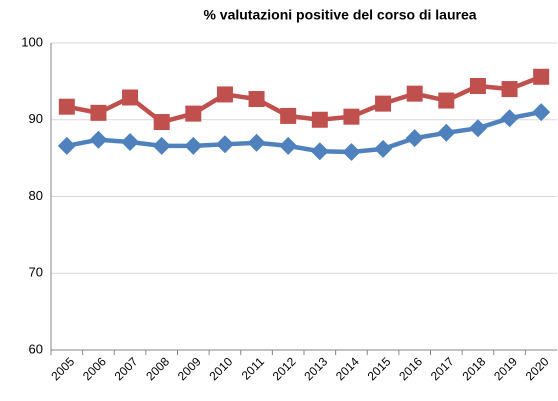 This screenshot has height=401, width=558. I want to click on y-tick-label: 70, so click(36, 272).